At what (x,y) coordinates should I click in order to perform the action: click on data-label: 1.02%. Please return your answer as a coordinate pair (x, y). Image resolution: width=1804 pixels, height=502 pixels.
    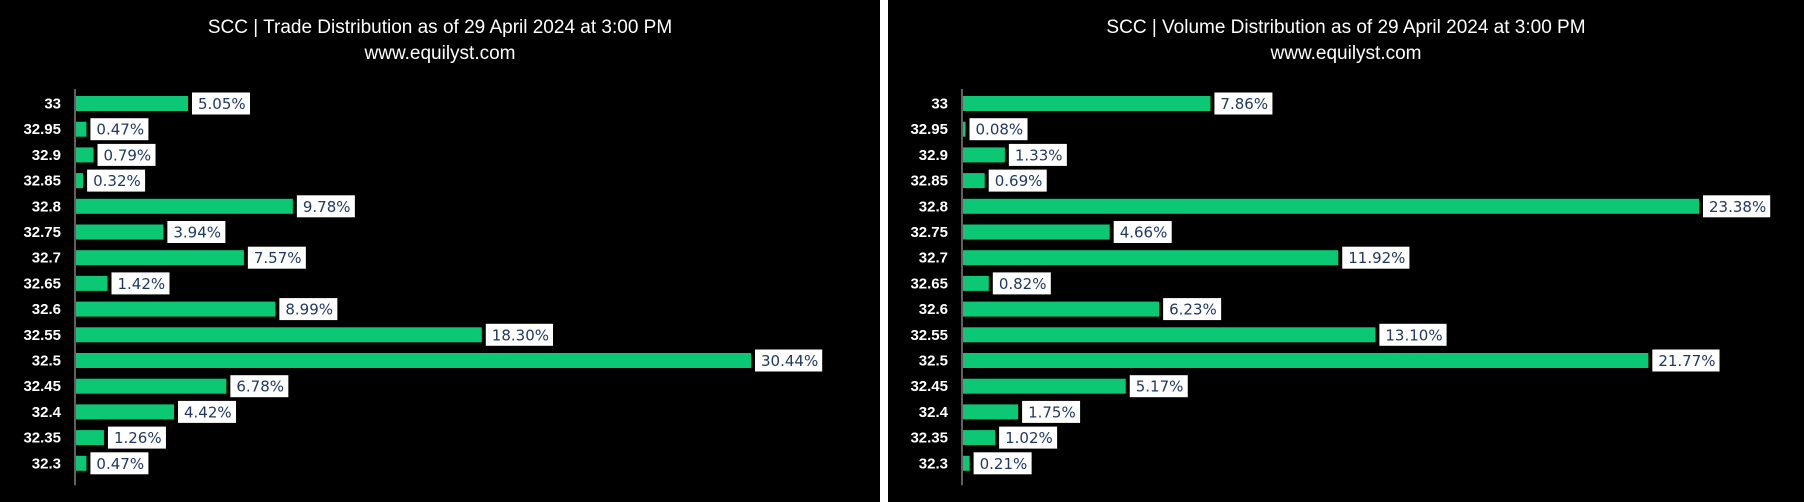
    Looking at the image, I should click on (1029, 438).